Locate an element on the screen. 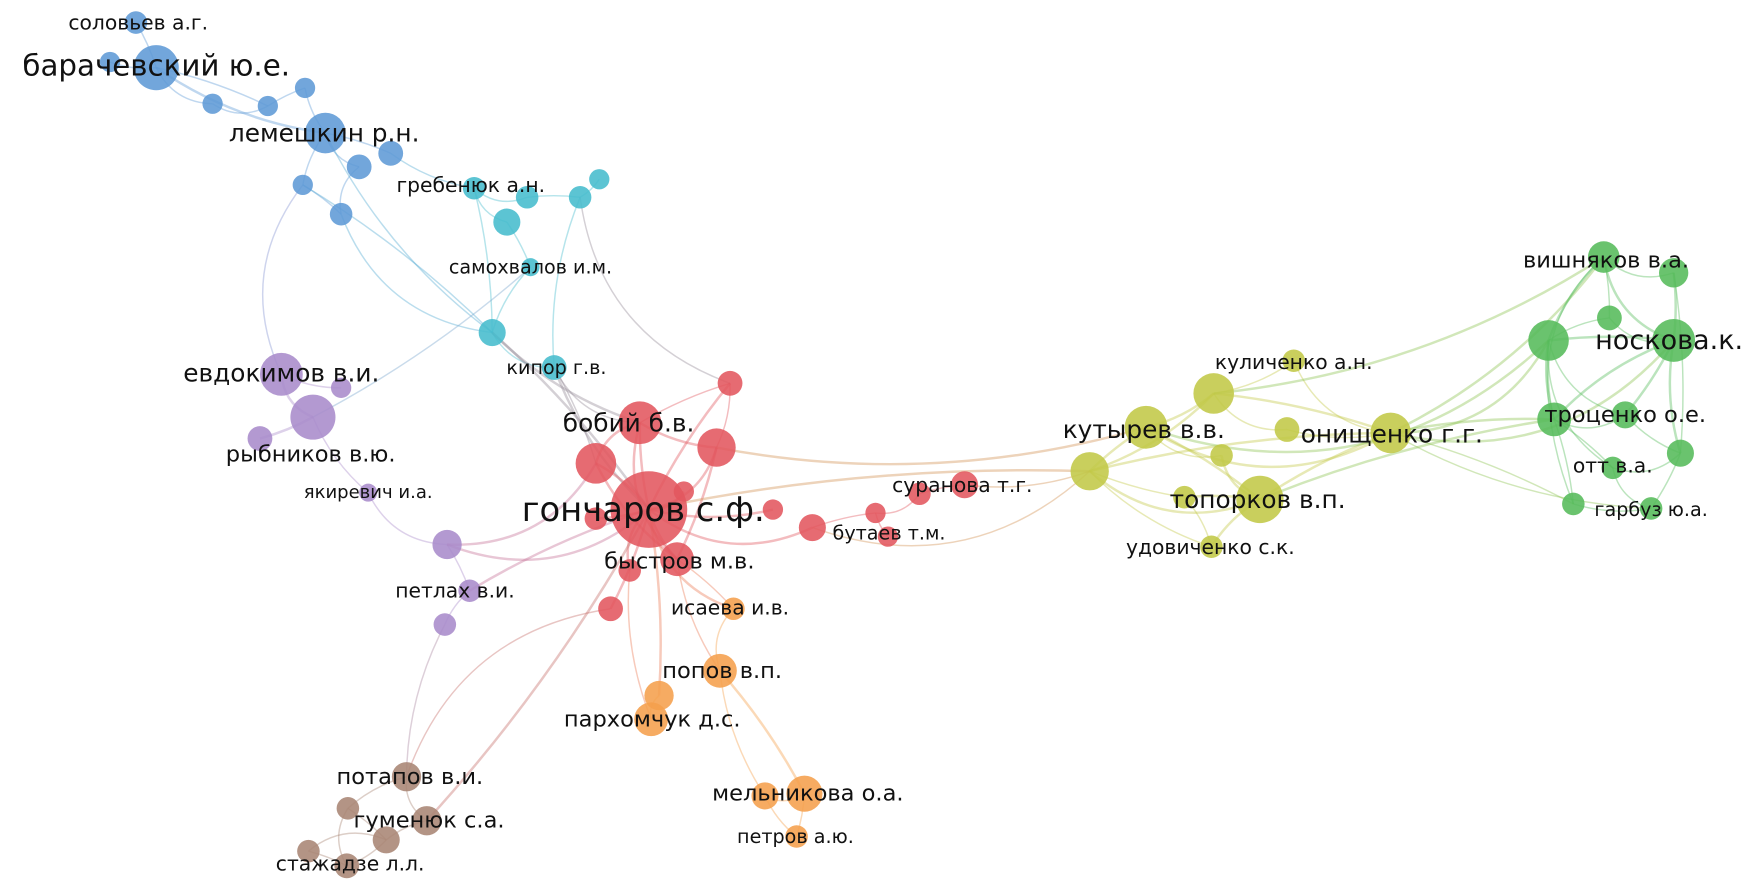 The image size is (1760, 894). node-r12 is located at coordinates (812, 528).